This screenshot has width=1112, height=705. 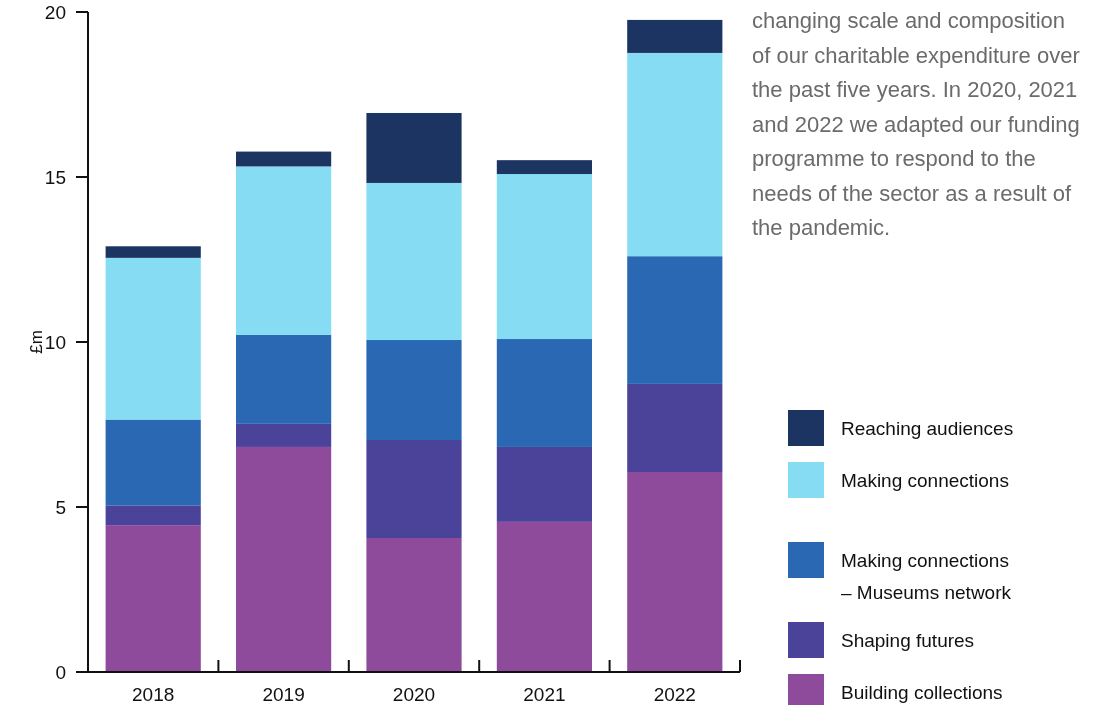 What do you see at coordinates (916, 124) in the screenshot?
I see `text: changing scale and composition of our charitable expenditure over the past five years. In 2020, 2021 and 2022 we adapted our funding programme to respond to the needs of the sector as a result of the pandemic.` at bounding box center [916, 124].